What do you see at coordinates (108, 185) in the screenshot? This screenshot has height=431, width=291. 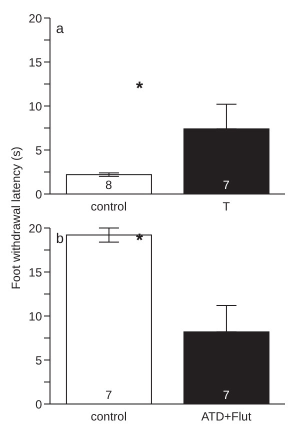 I see `annotation: 8` at bounding box center [108, 185].